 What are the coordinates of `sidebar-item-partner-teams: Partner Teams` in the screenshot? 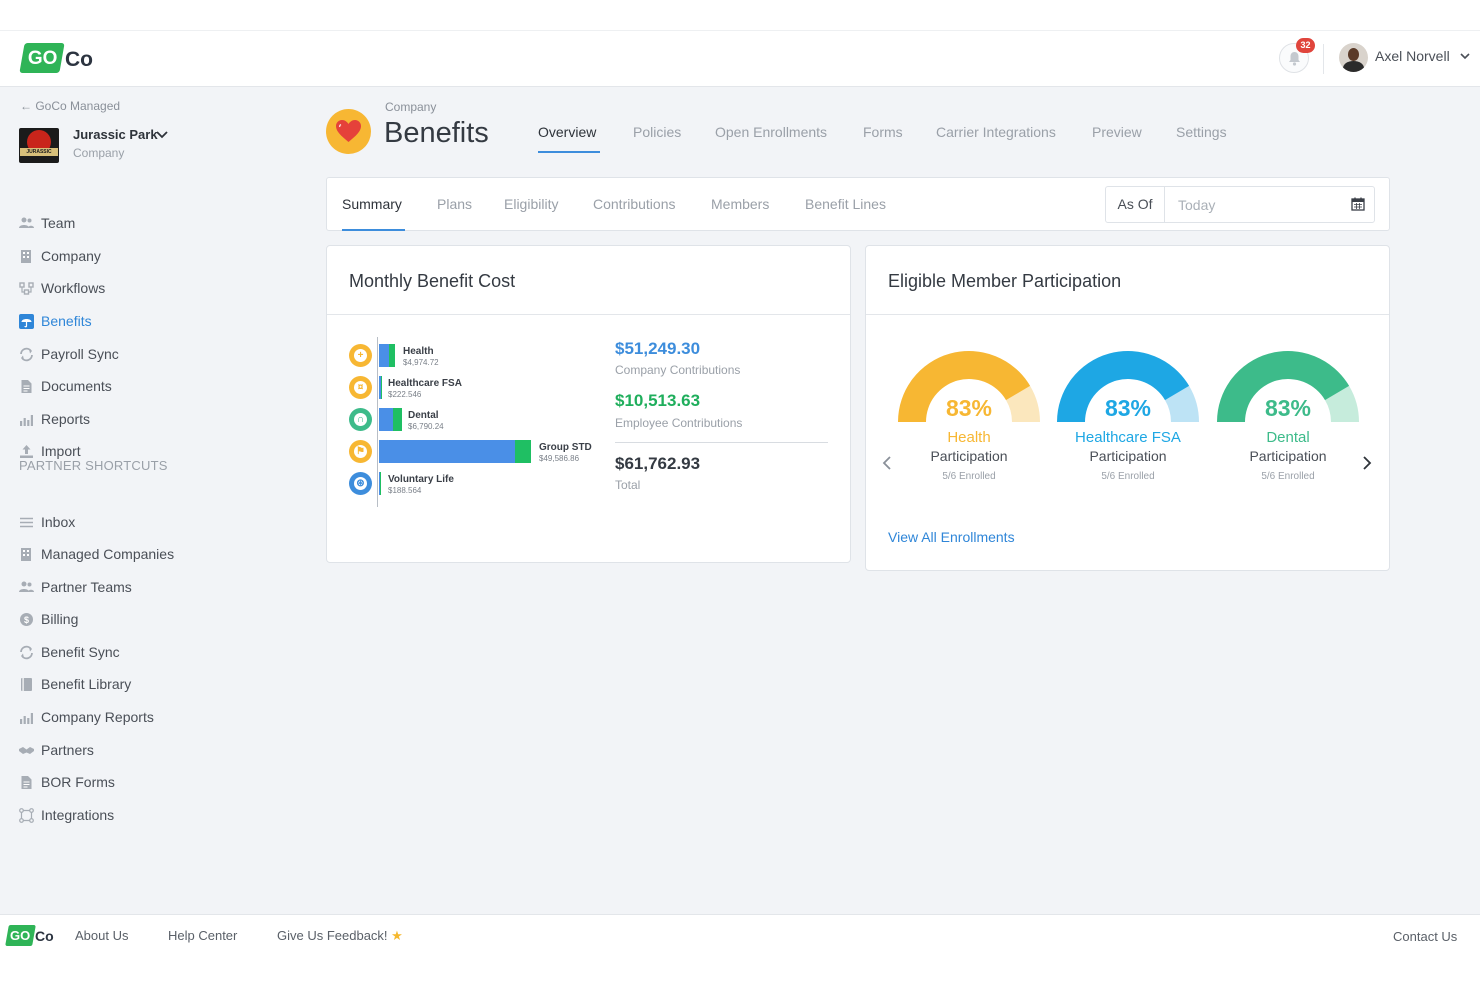 It's located at (150, 588).